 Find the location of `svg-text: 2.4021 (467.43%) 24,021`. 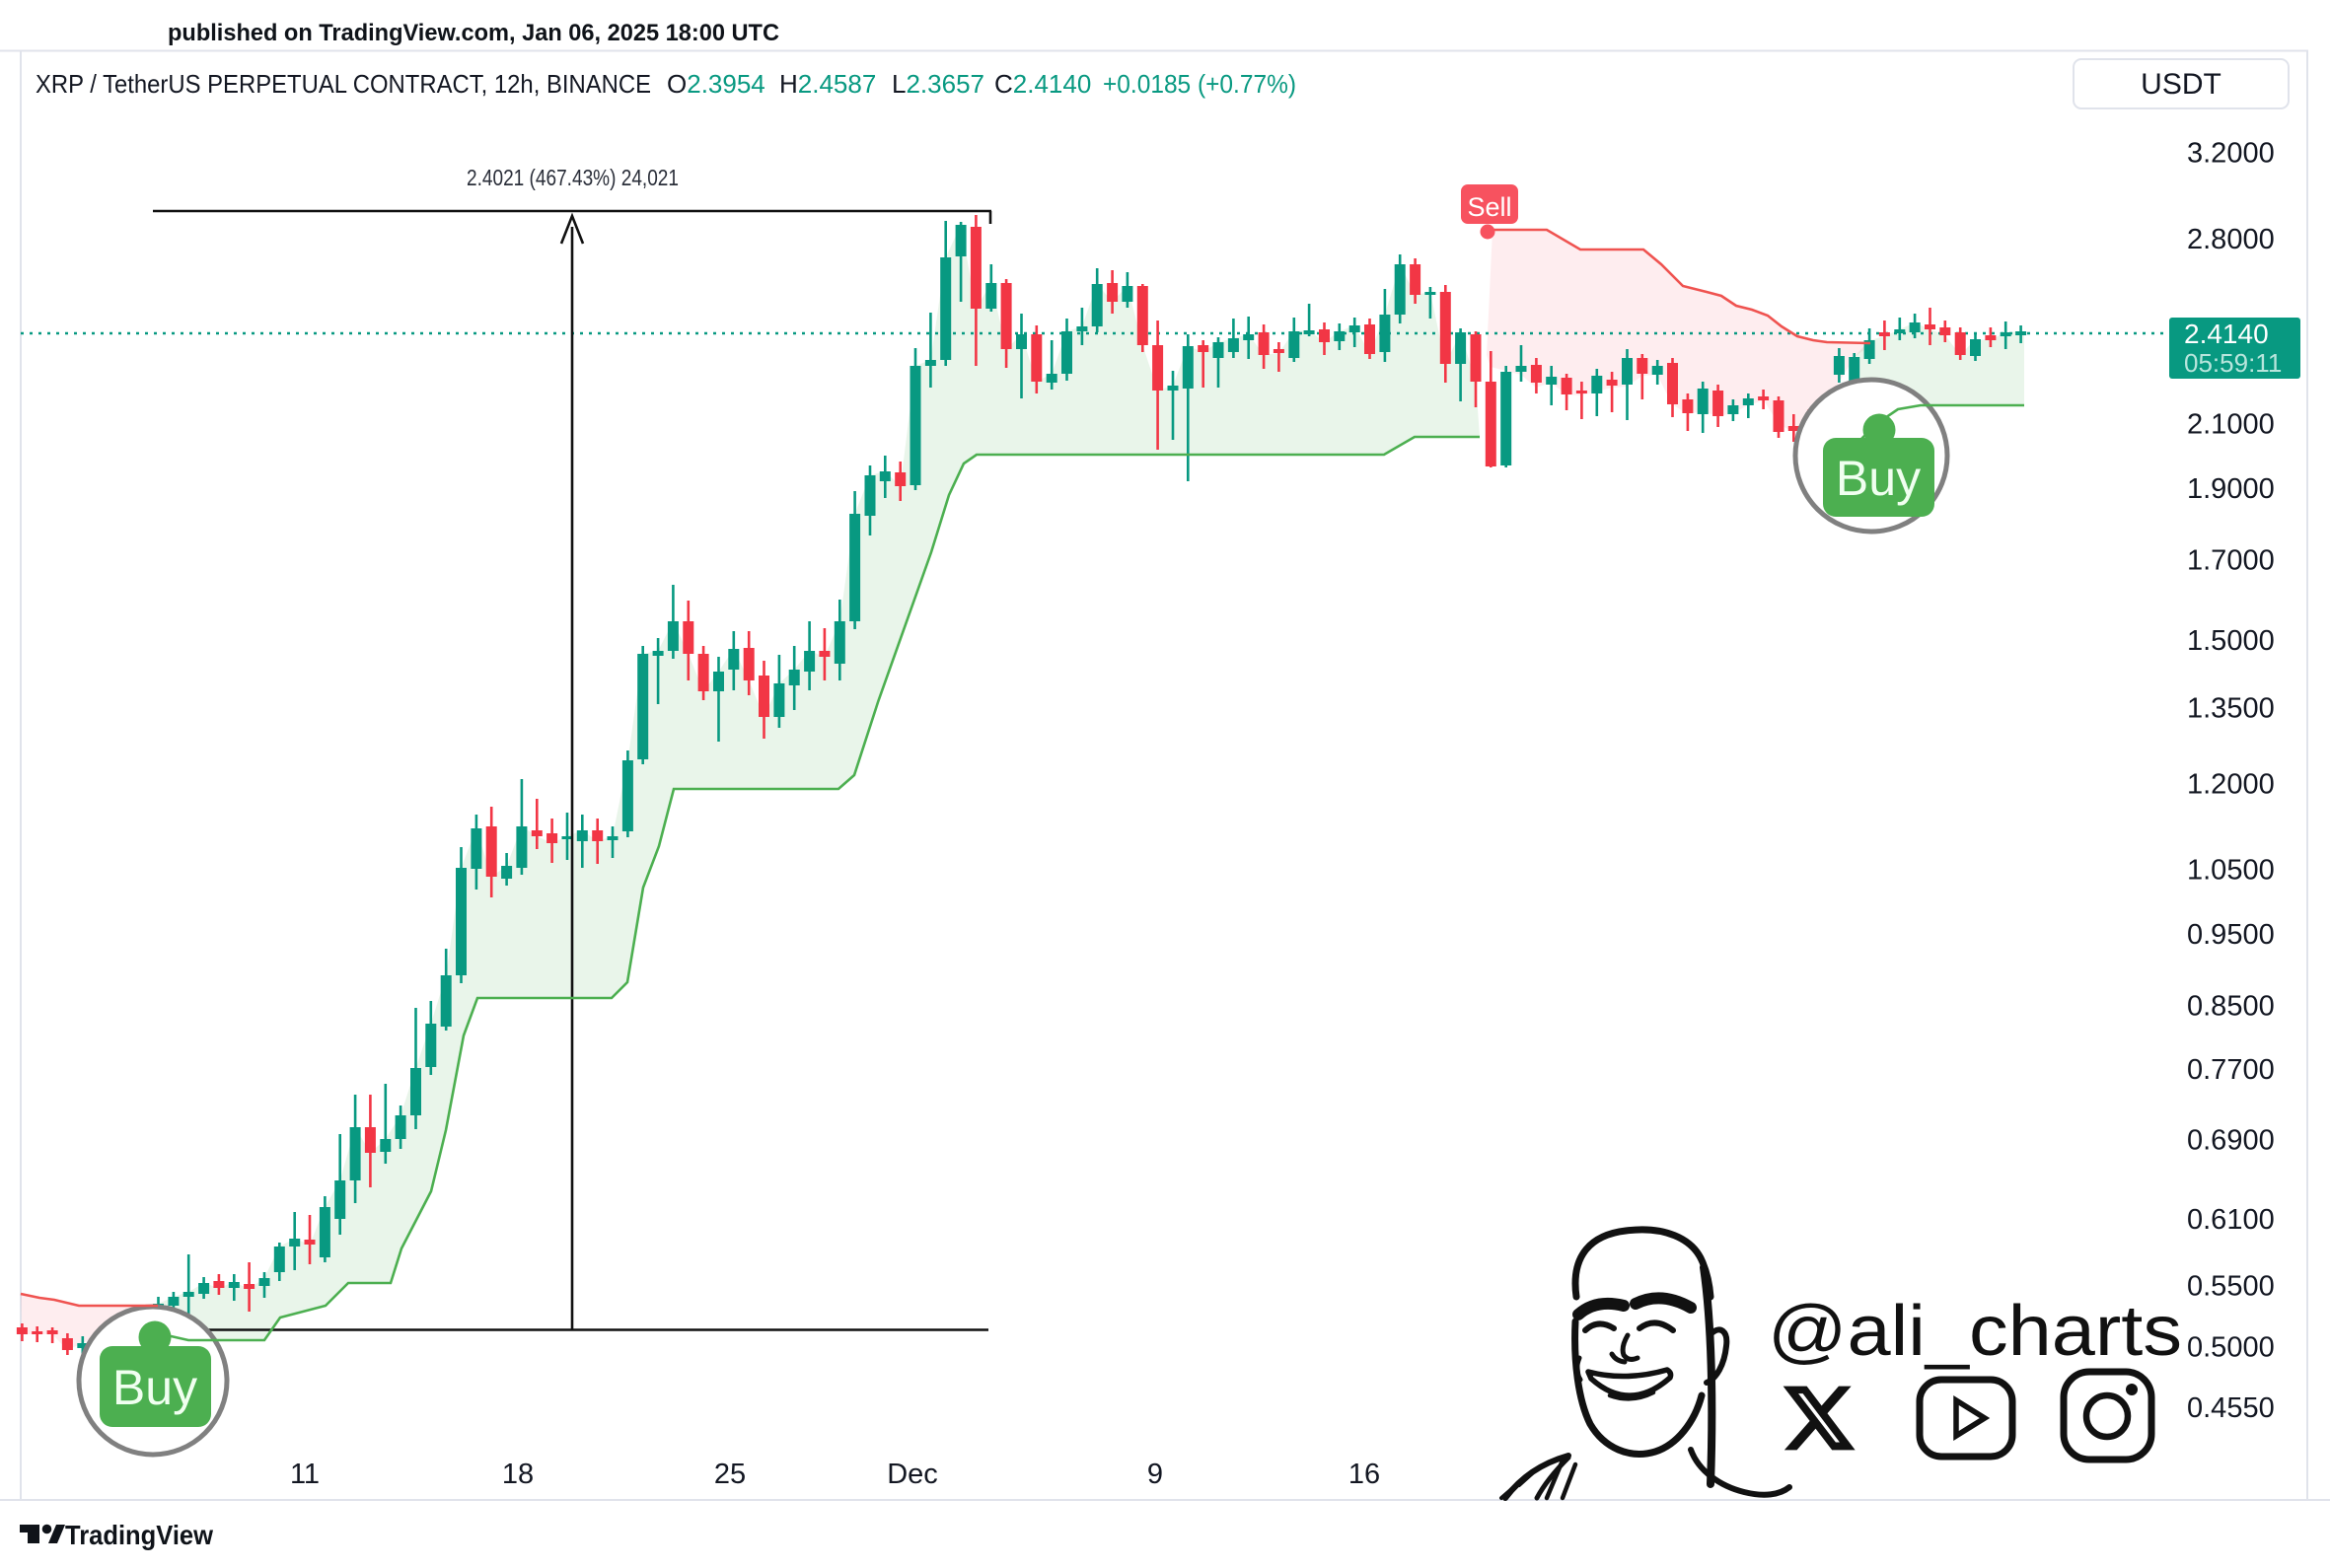

svg-text: 2.4021 (467.43%) 24,021 is located at coordinates (573, 177).